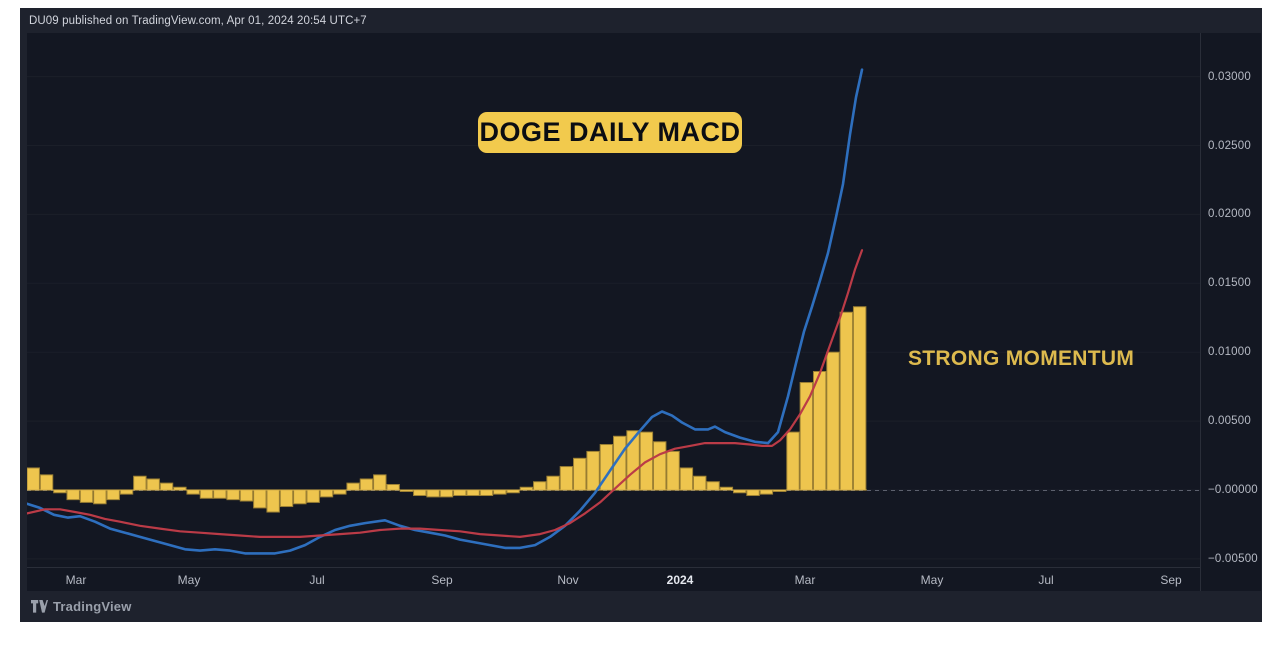  What do you see at coordinates (641, 606) in the screenshot?
I see `footer-bar: TradingView` at bounding box center [641, 606].